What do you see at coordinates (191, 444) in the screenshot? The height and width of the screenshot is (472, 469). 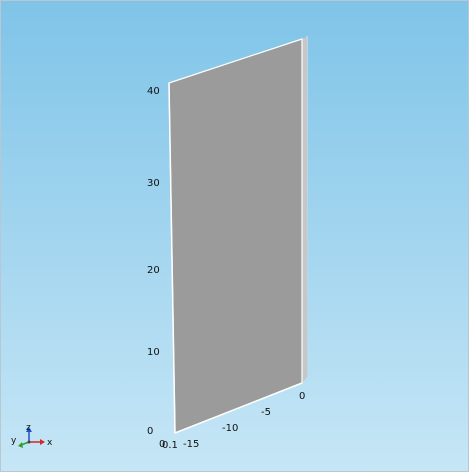 I see `x-tick-label: -15` at bounding box center [191, 444].